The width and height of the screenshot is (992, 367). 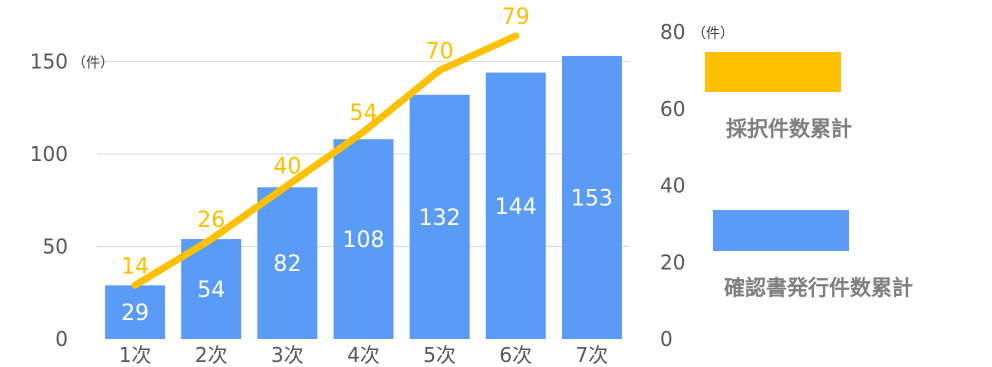 I want to click on bar-value-label: 29, so click(x=135, y=313).